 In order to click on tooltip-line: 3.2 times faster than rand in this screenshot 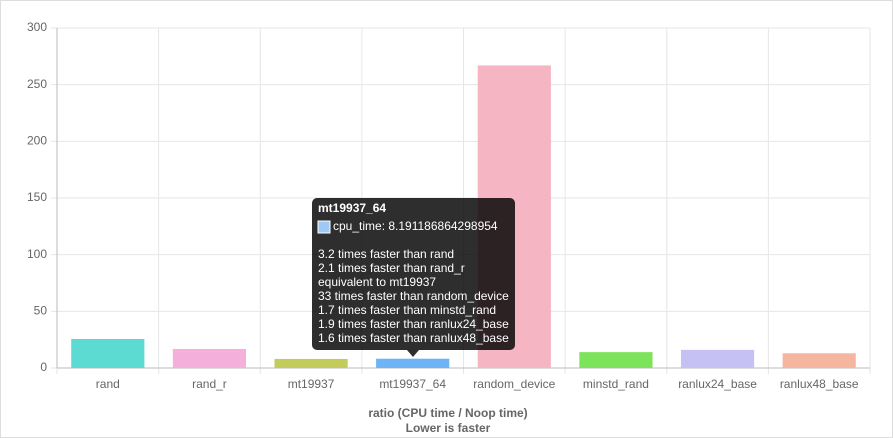, I will do `click(386, 254)`.